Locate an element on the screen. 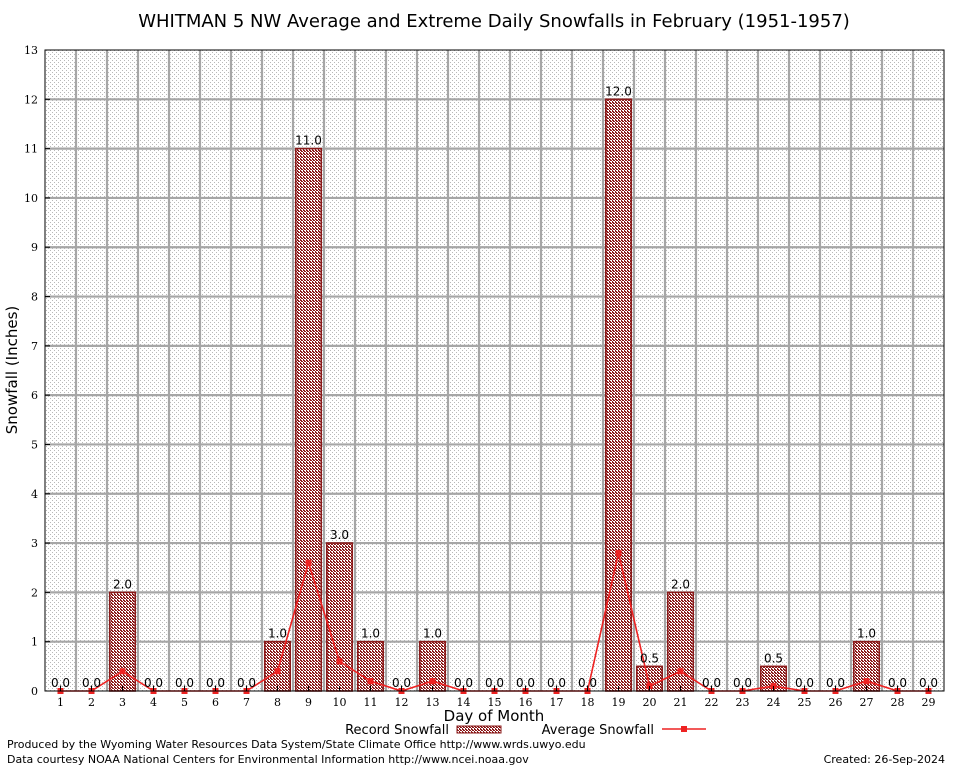  x-tick-label: 29 is located at coordinates (929, 702).